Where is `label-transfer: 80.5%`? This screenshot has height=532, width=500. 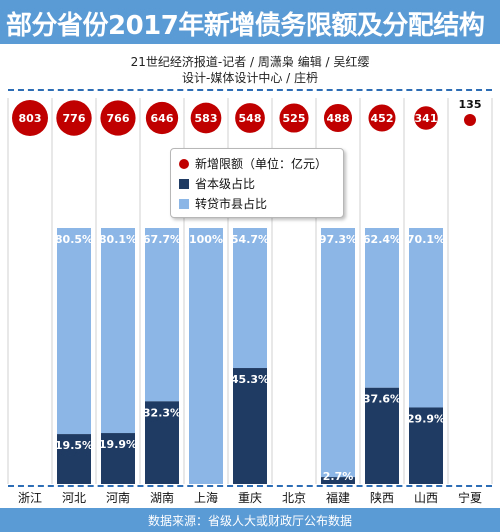
label-transfer: 80.5% is located at coordinates (74, 239).